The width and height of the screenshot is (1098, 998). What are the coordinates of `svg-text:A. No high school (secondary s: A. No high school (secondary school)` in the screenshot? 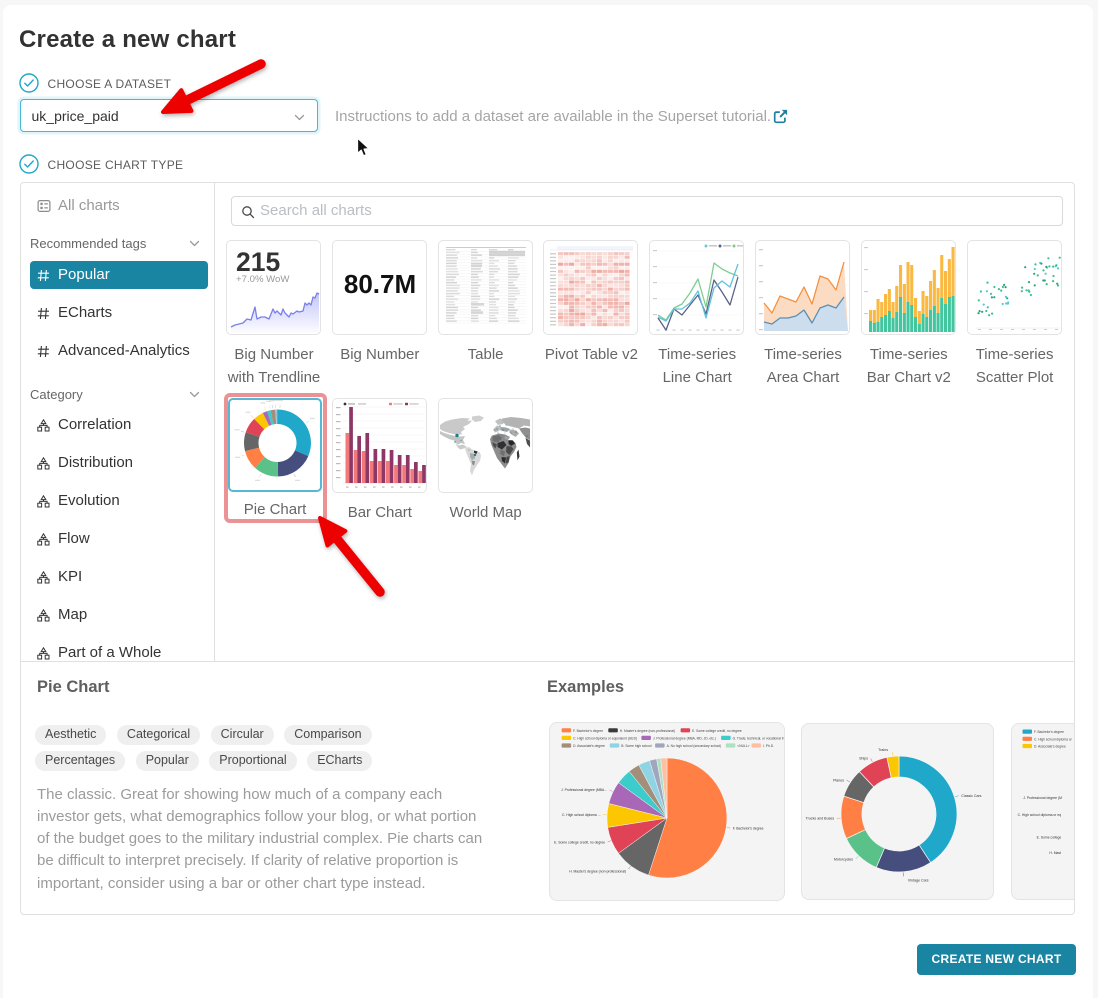 It's located at (694, 746).